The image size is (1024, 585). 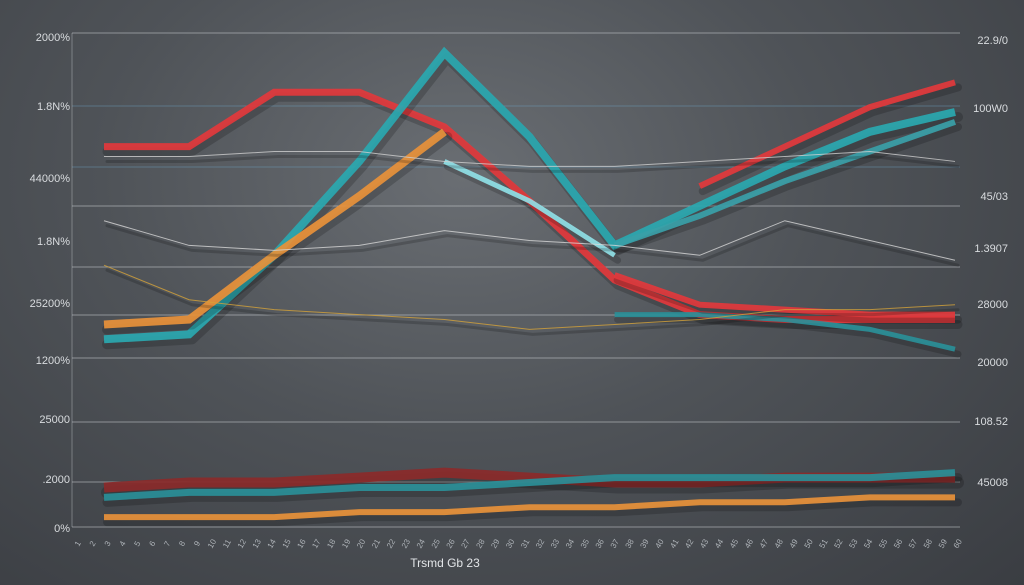 I want to click on x-tick-label: 44, so click(x=719, y=543).